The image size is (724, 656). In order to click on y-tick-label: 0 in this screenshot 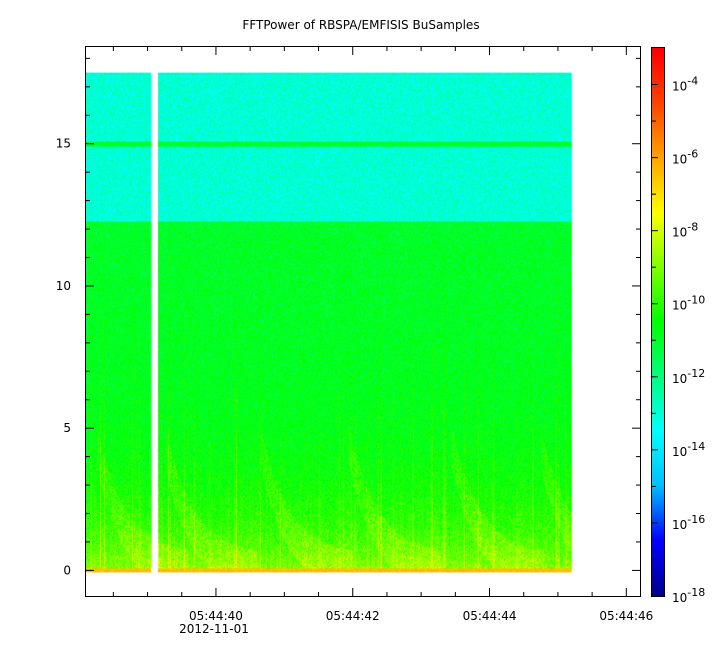, I will do `click(67, 570)`.